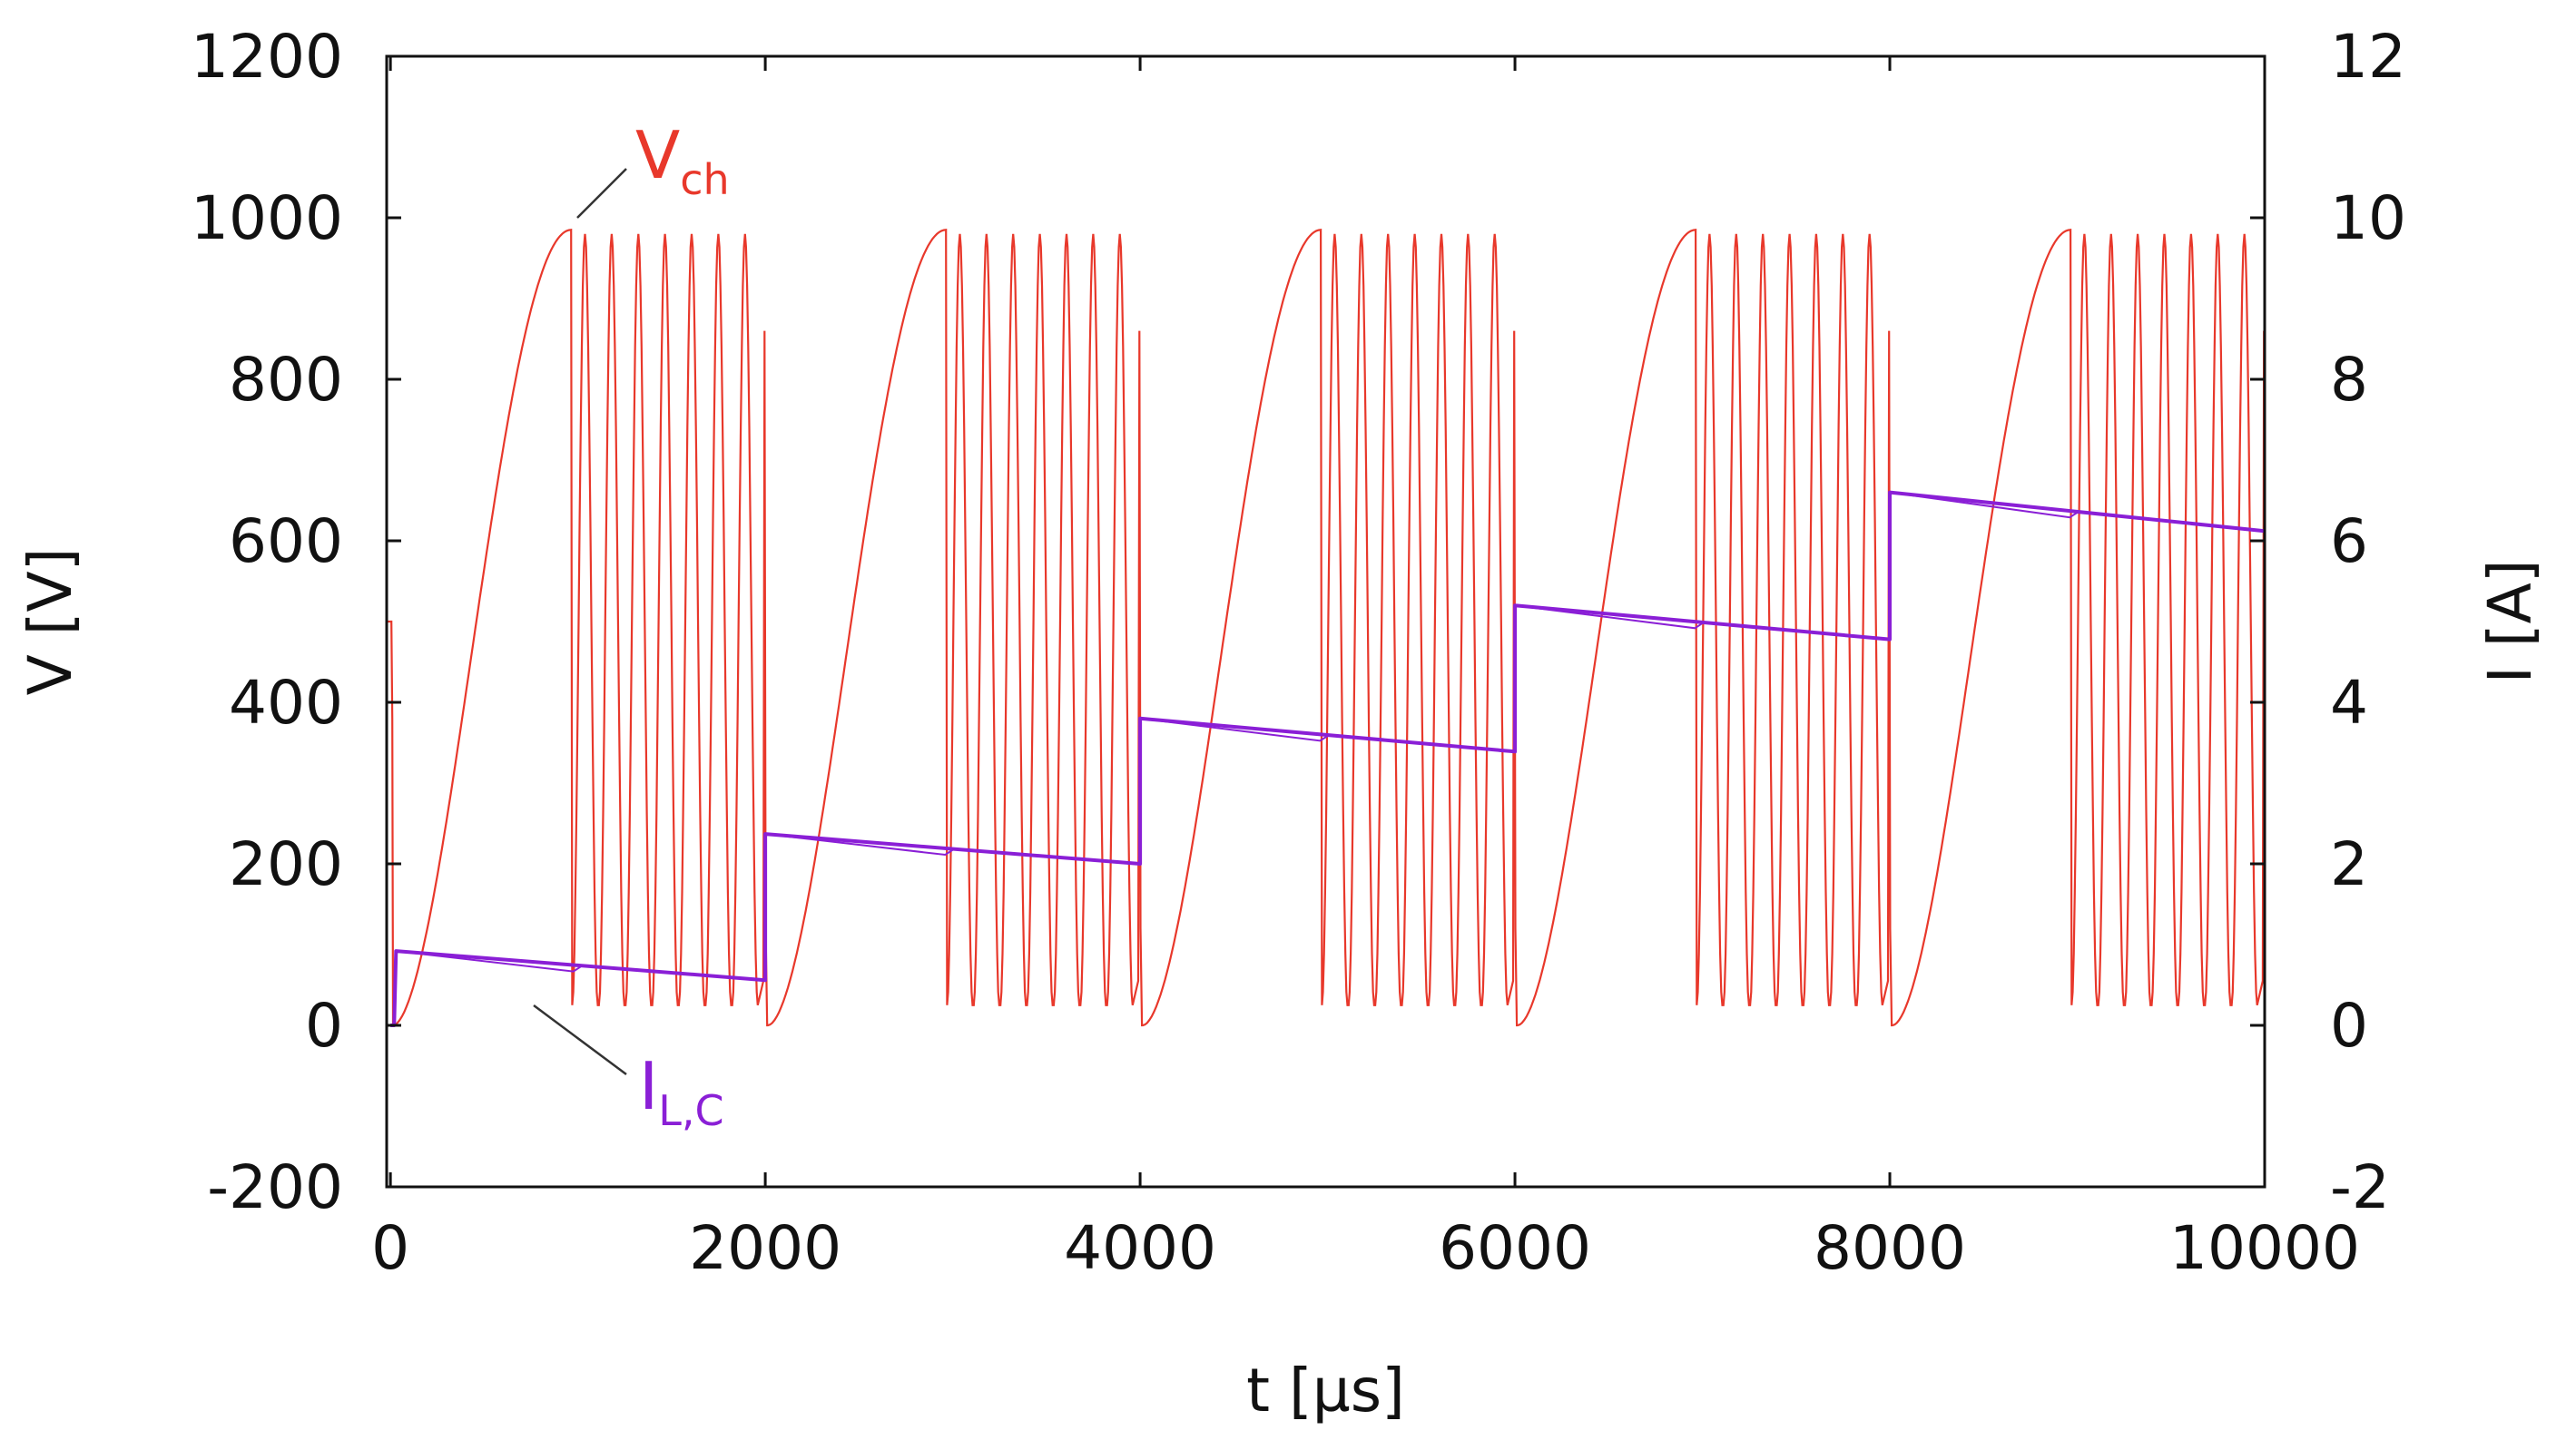 This screenshot has height=1450, width=2576. I want to click on y-left-tick-label: -200, so click(275, 1187).